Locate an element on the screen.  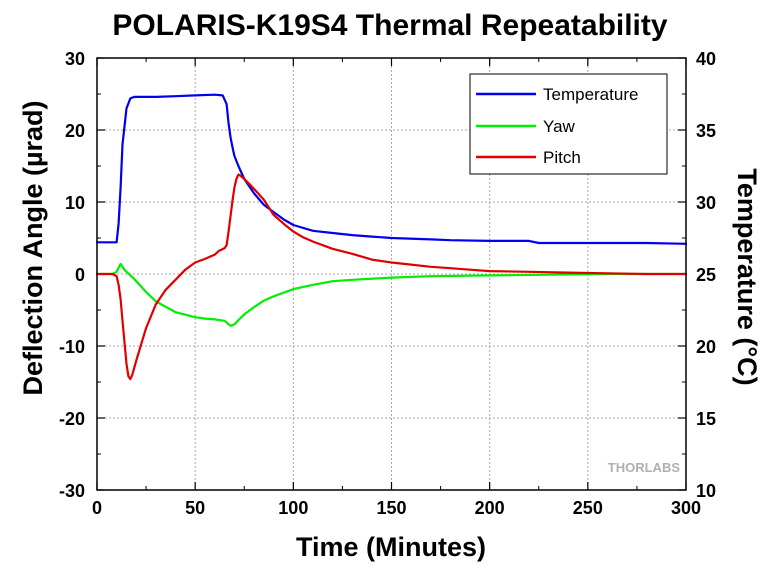
y2-tick-label: 15 is located at coordinates (706, 419).